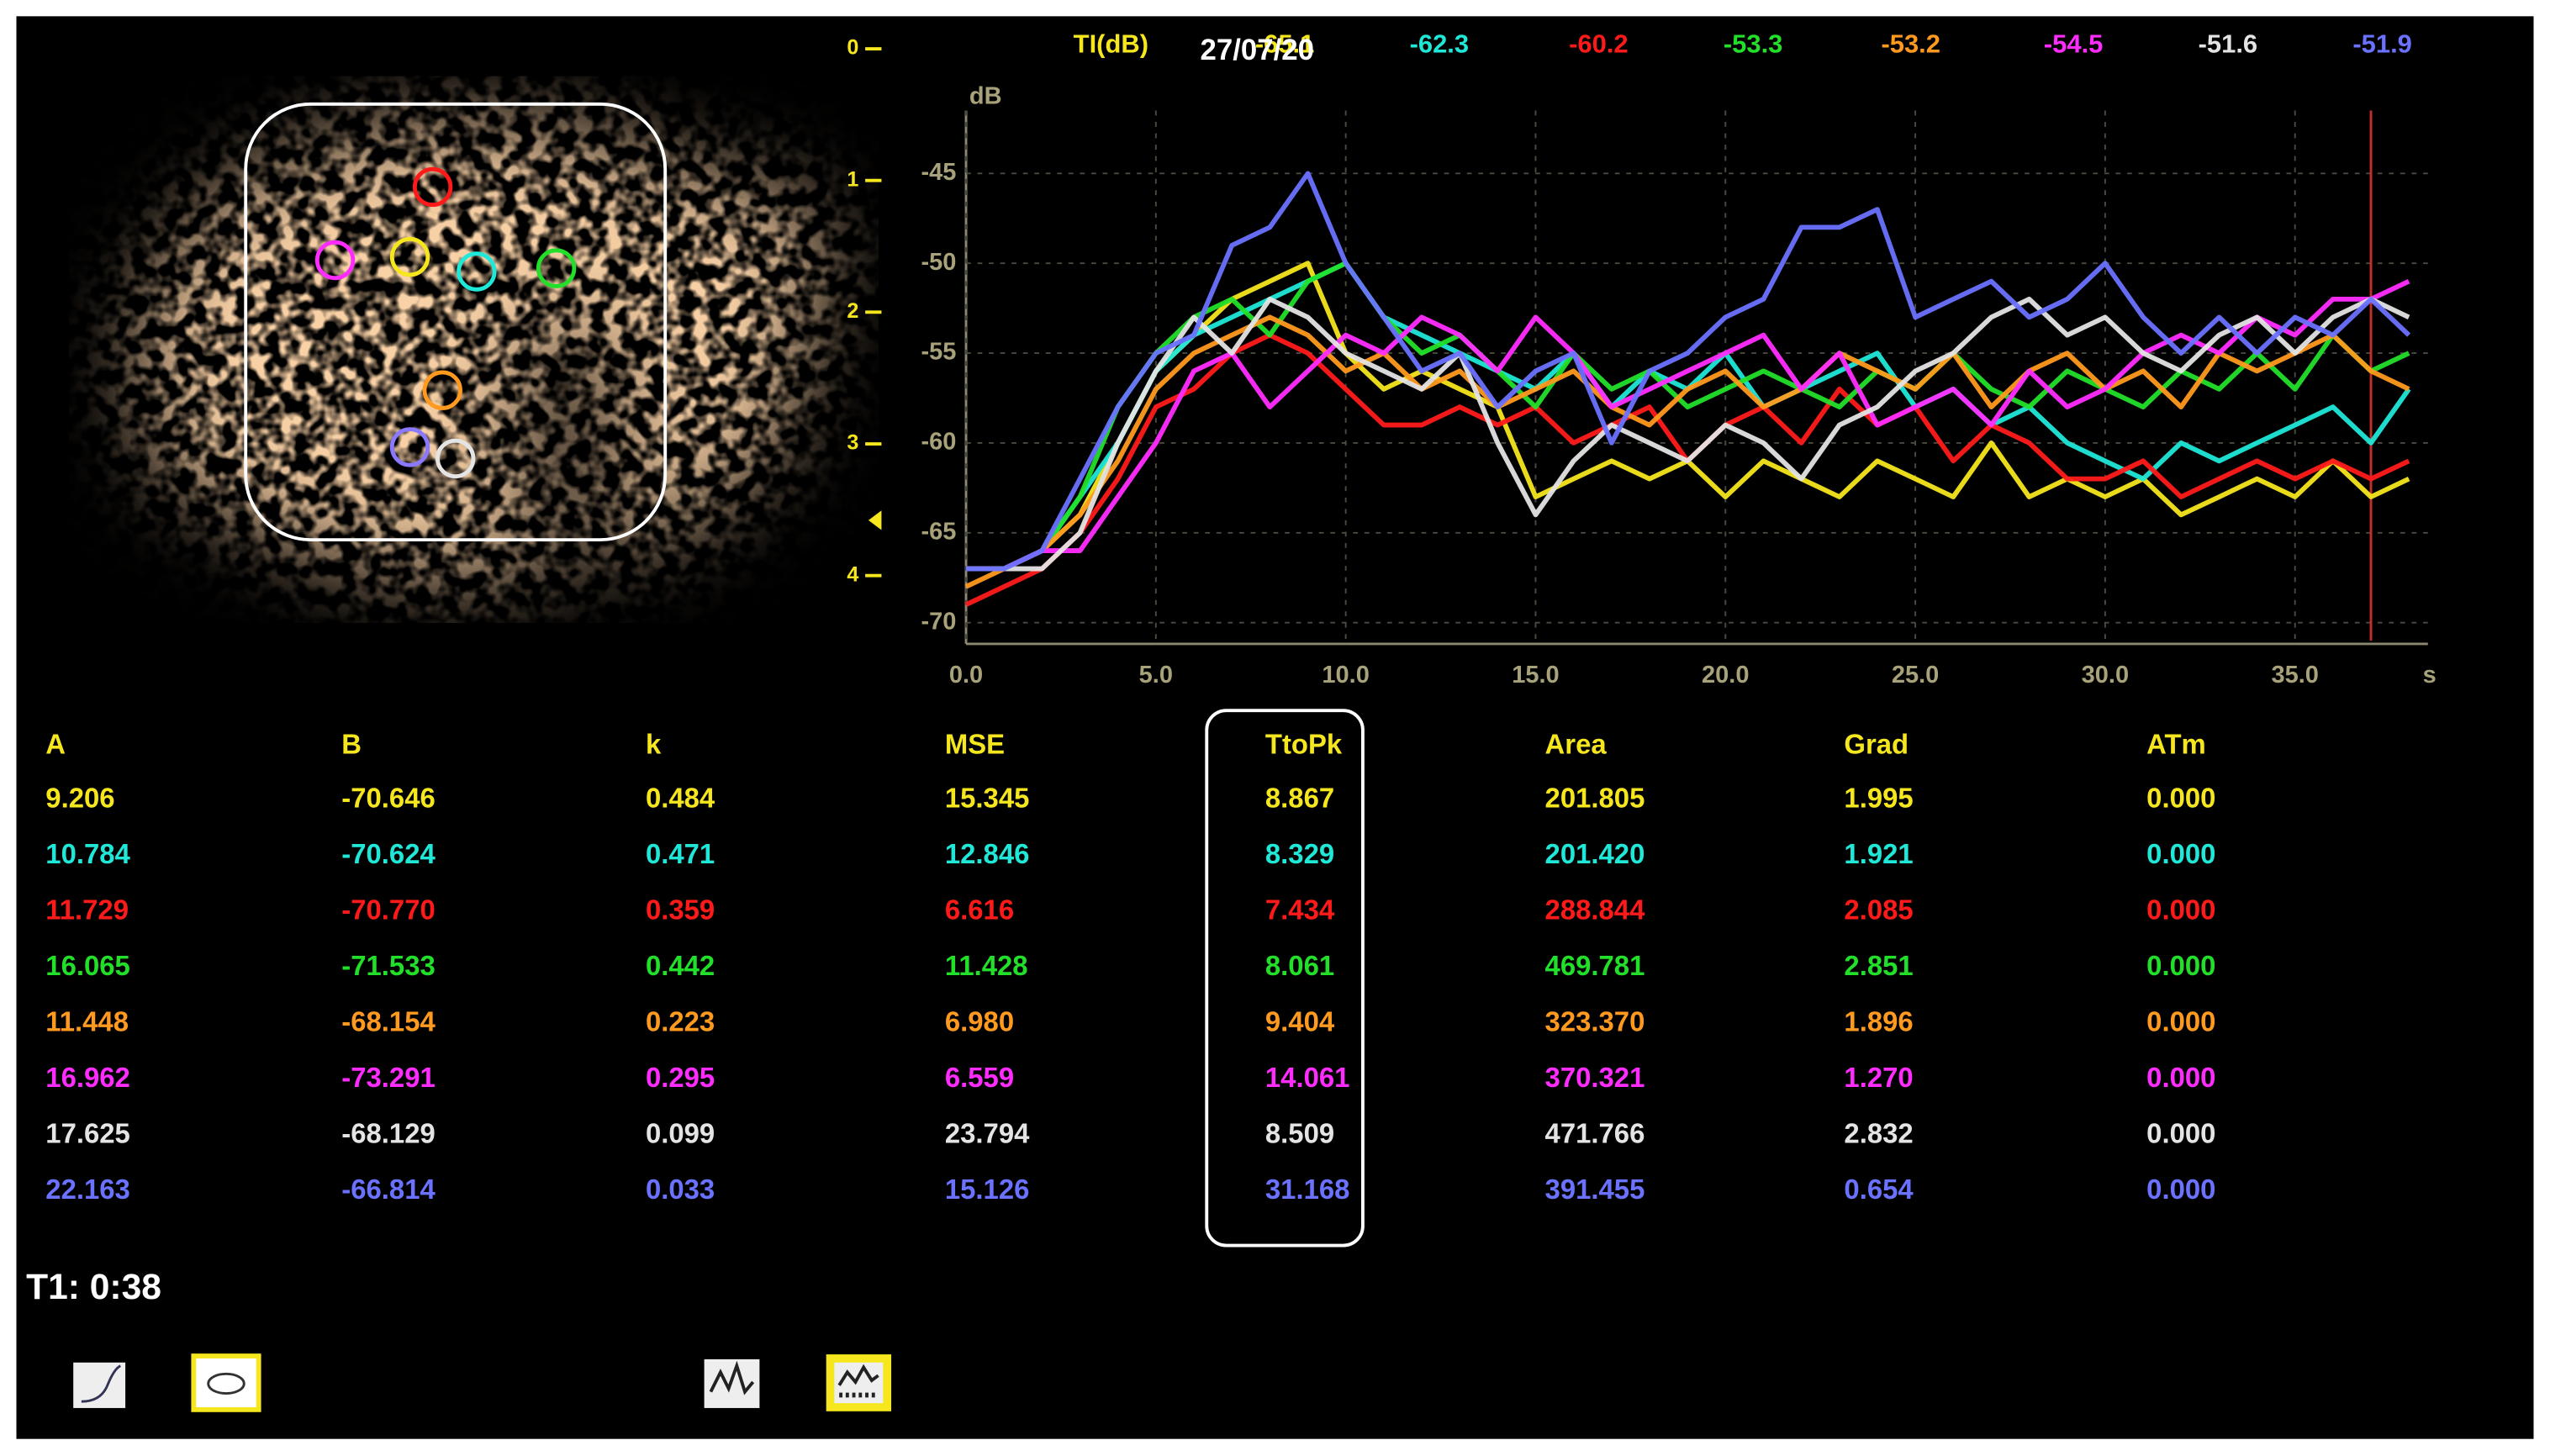 The width and height of the screenshot is (2550, 1456). Describe the element at coordinates (445, 322) in the screenshot. I see `roi-markers` at that location.